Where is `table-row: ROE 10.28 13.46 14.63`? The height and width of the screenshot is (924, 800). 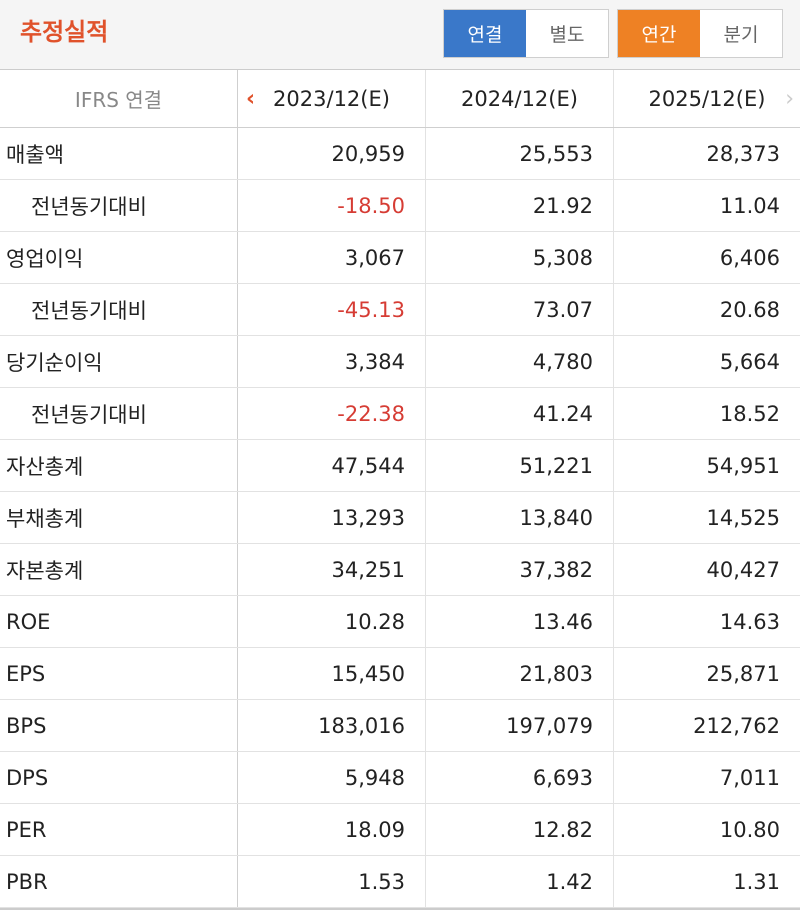 table-row: ROE 10.28 13.46 14.63 is located at coordinates (400, 622).